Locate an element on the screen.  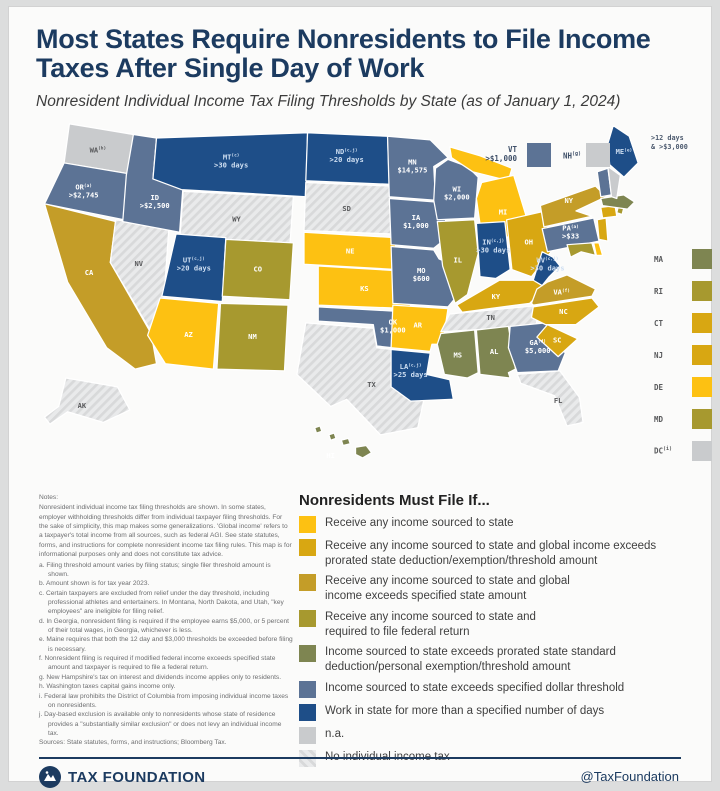
state-NJ is located at coordinates (602, 229).